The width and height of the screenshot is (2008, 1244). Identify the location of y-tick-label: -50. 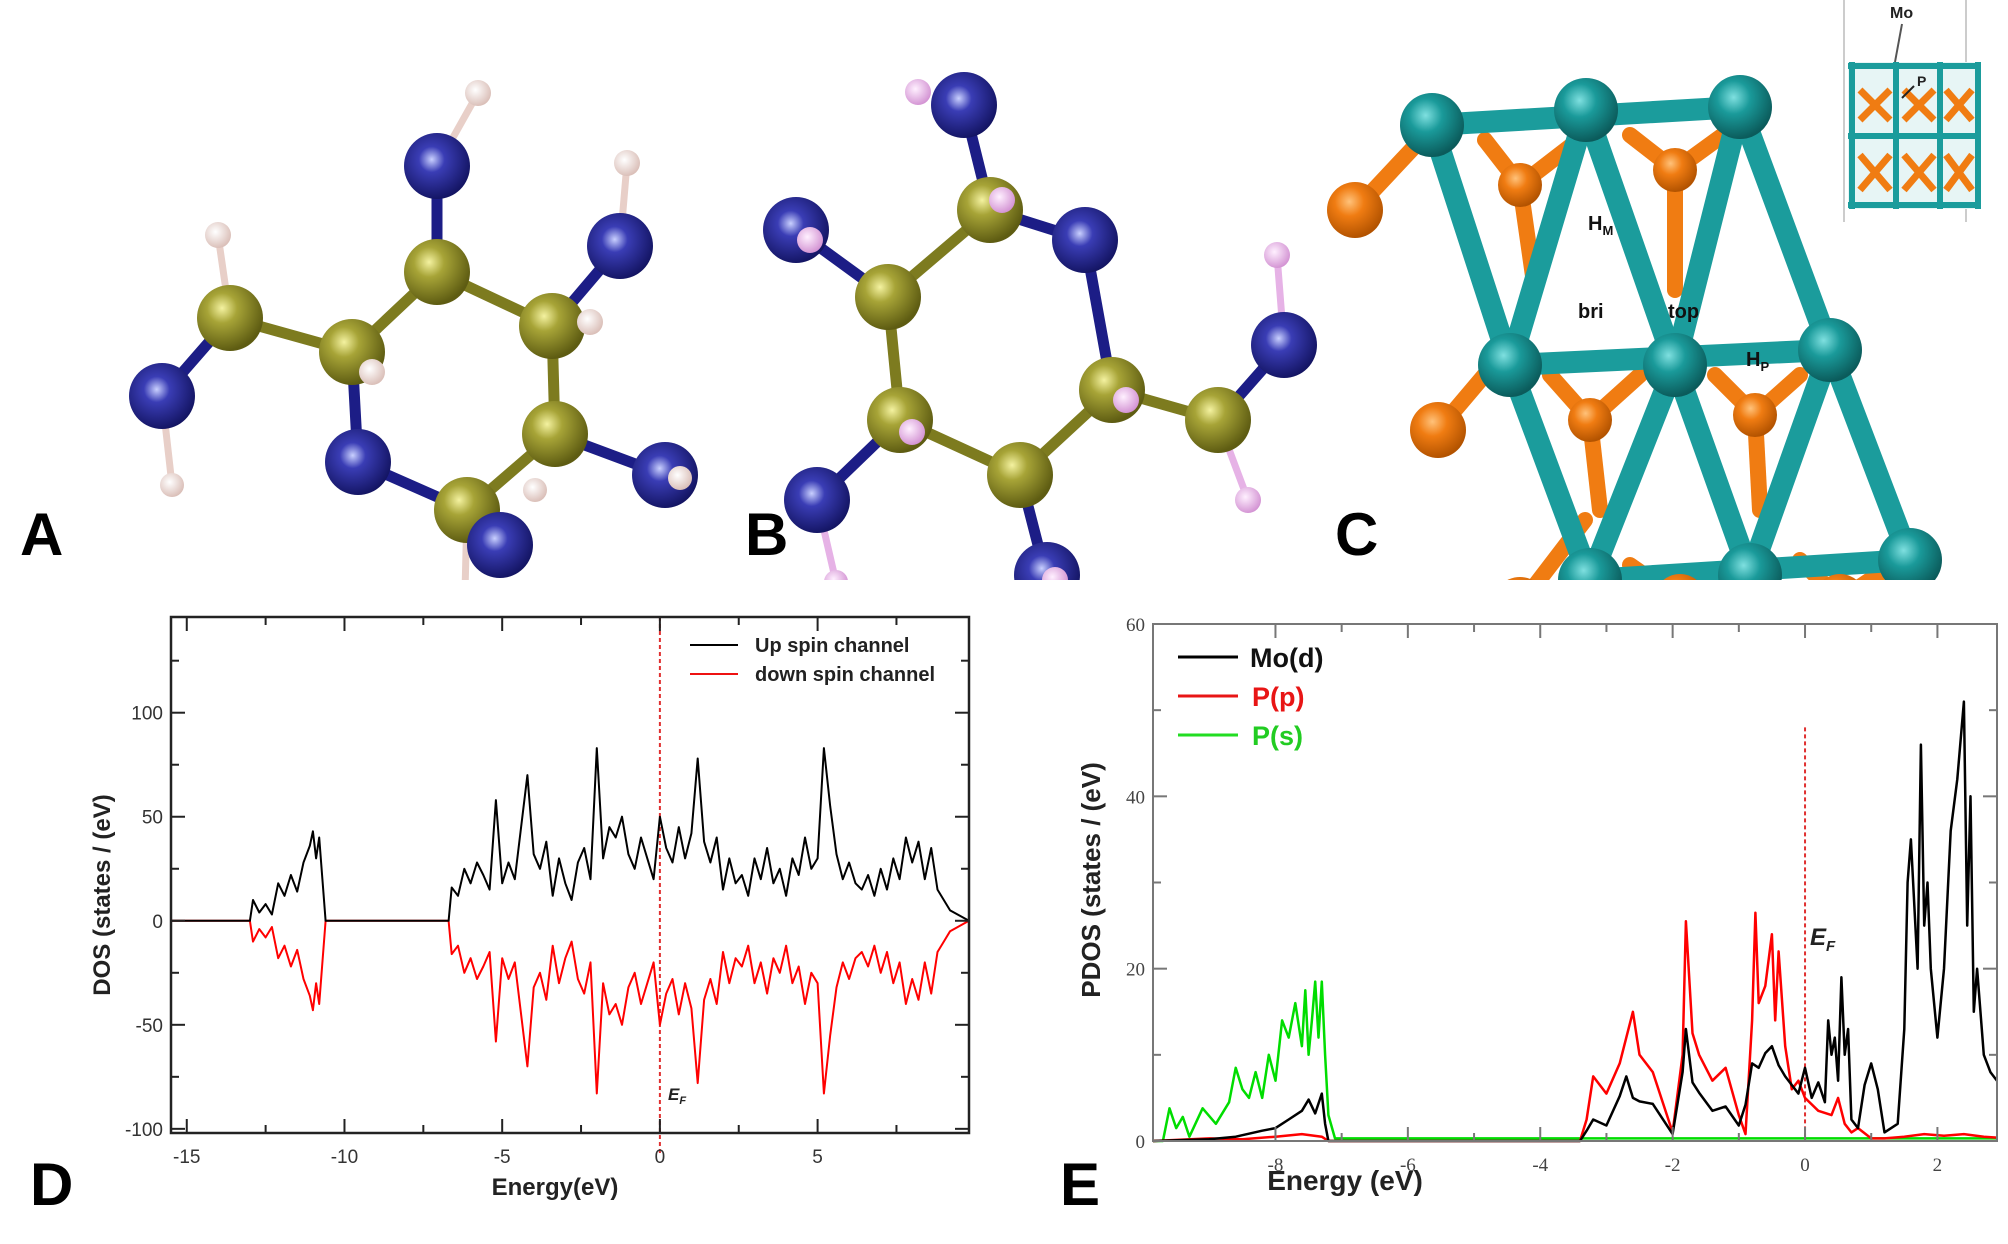
(149, 1026).